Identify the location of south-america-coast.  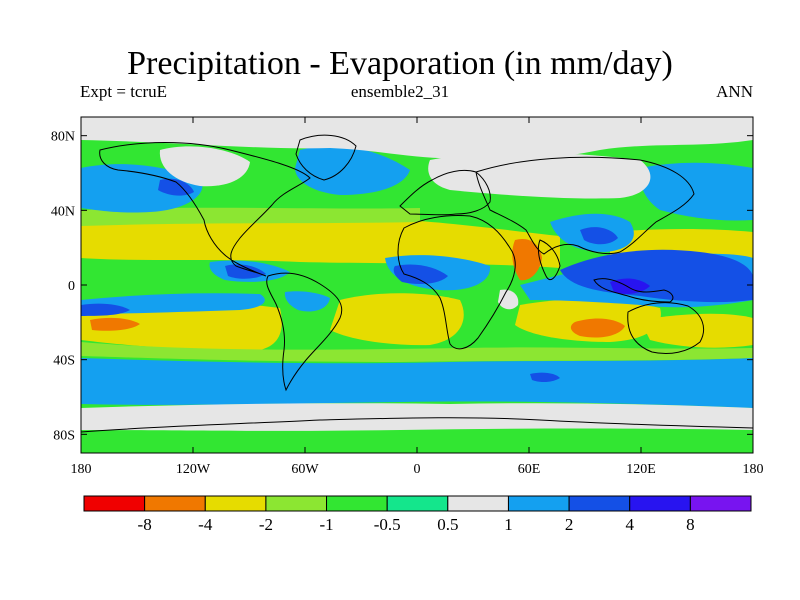
(304, 332).